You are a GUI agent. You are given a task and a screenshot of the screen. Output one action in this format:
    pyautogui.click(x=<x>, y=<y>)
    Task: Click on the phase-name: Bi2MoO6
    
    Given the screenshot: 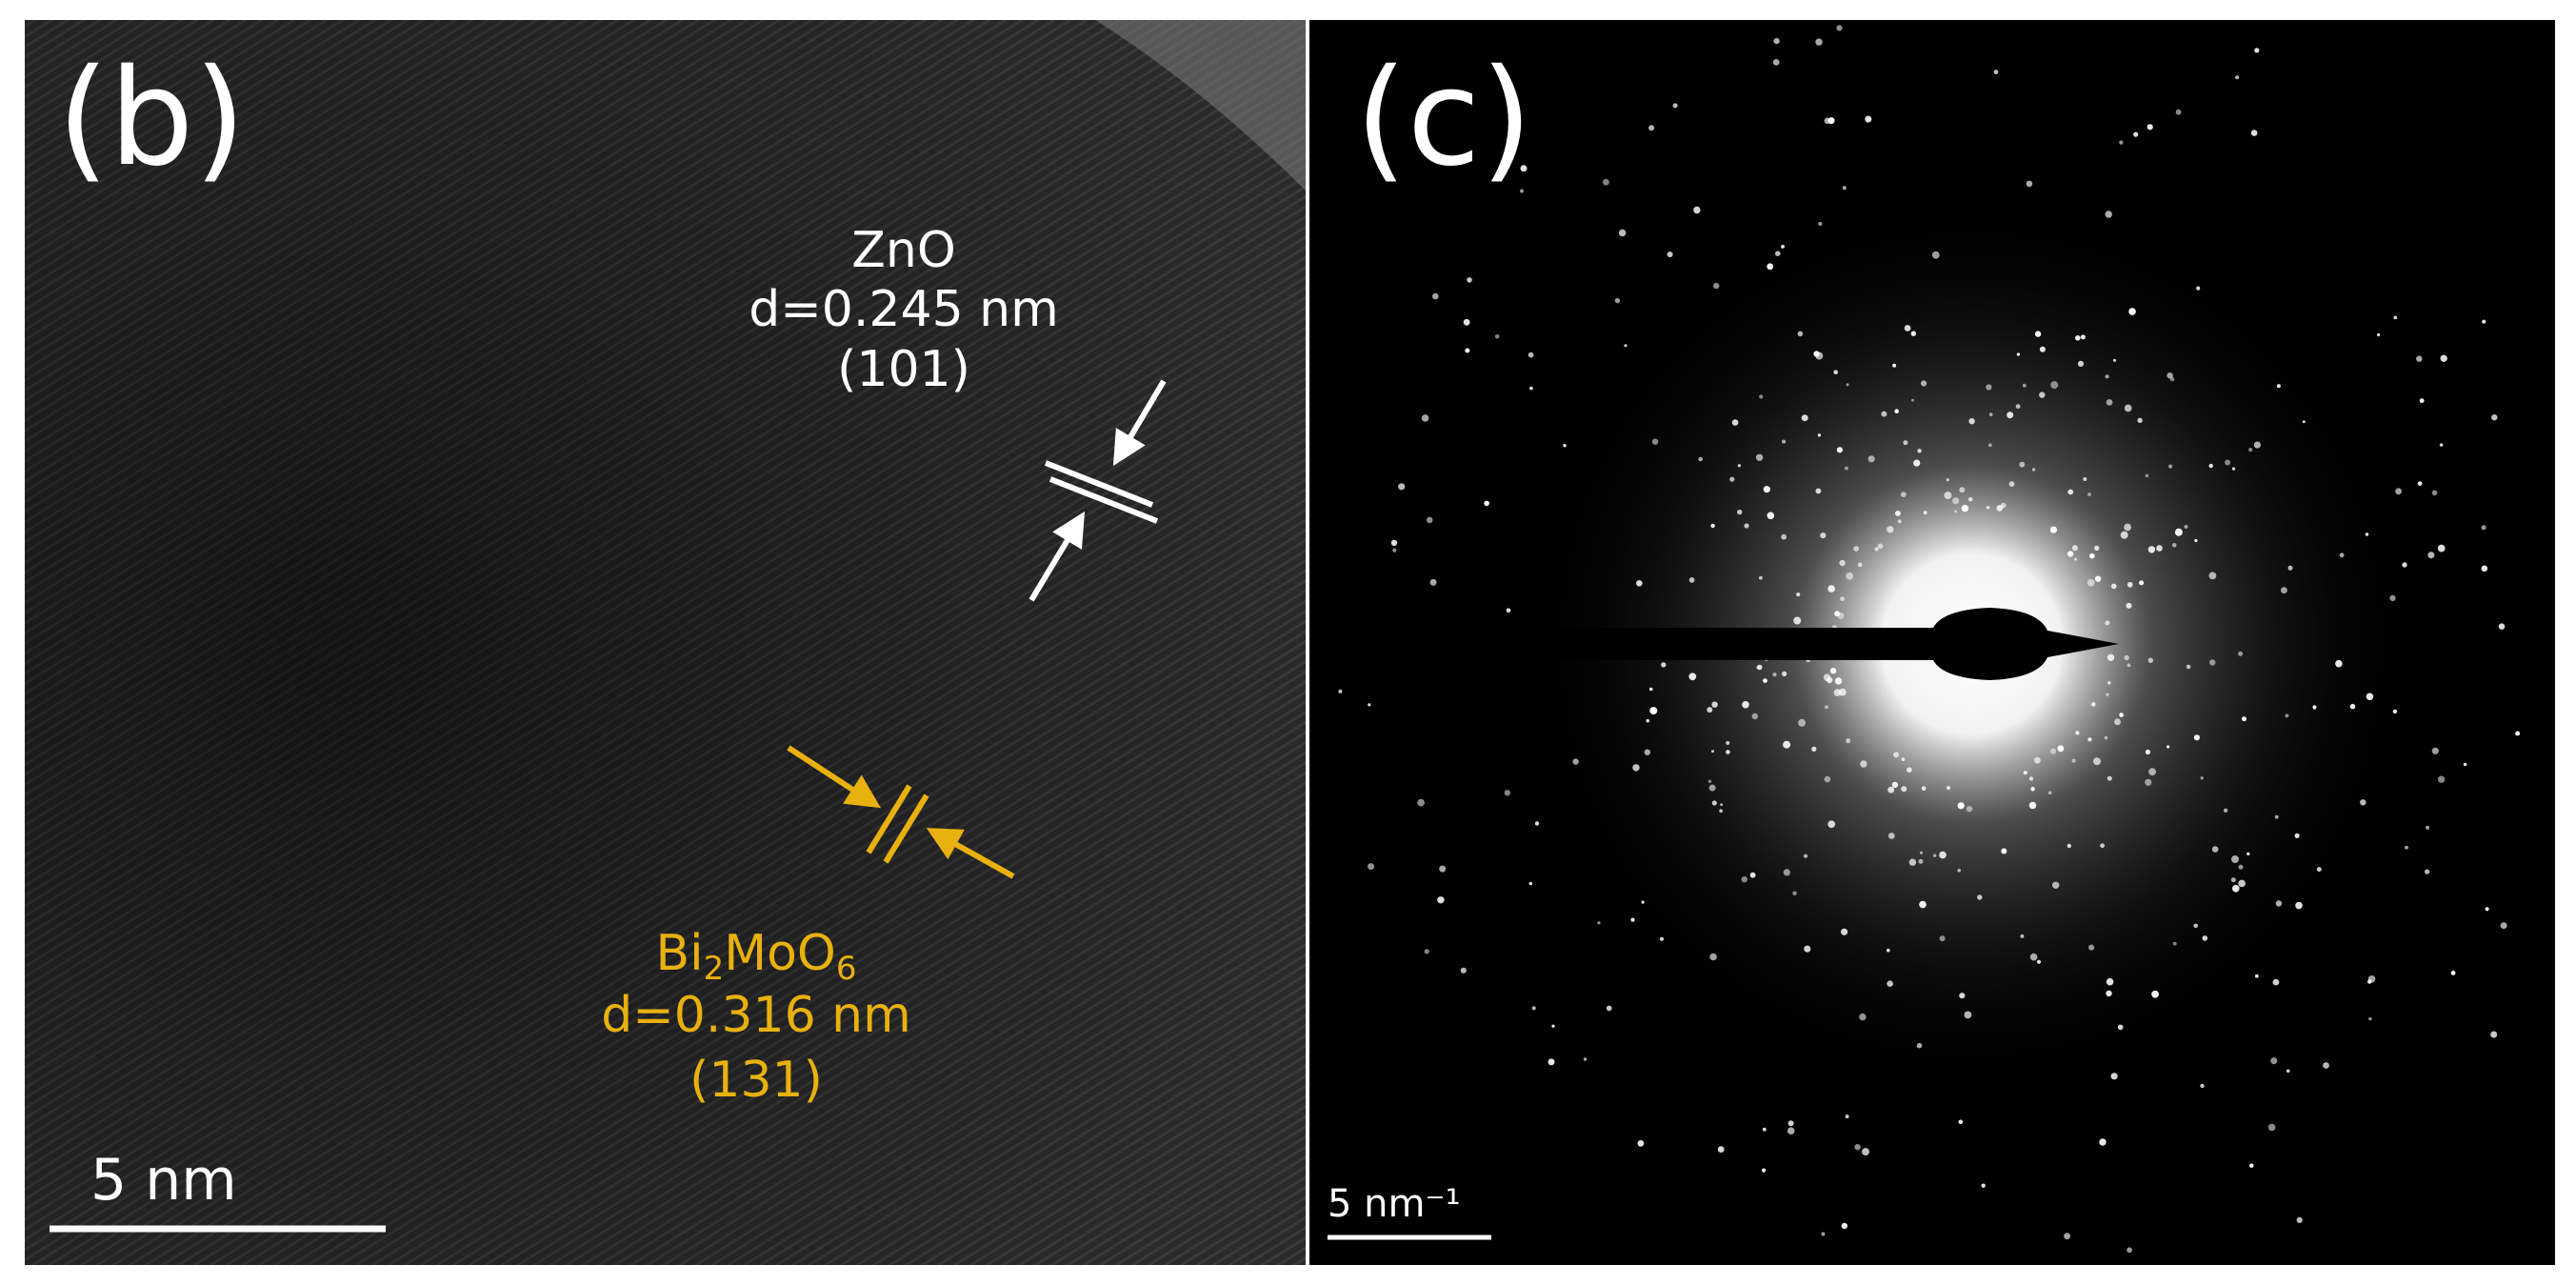 What is the action you would take?
    pyautogui.click(x=756, y=956)
    